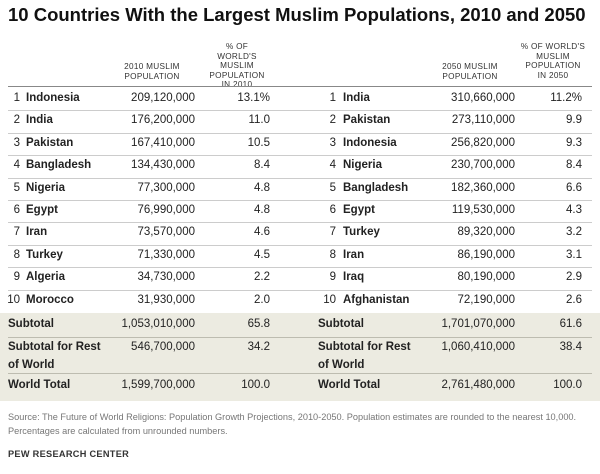 The image size is (600, 474). Describe the element at coordinates (69, 454) in the screenshot. I see `credit-line: PEW RESEARCH CENTER` at that location.